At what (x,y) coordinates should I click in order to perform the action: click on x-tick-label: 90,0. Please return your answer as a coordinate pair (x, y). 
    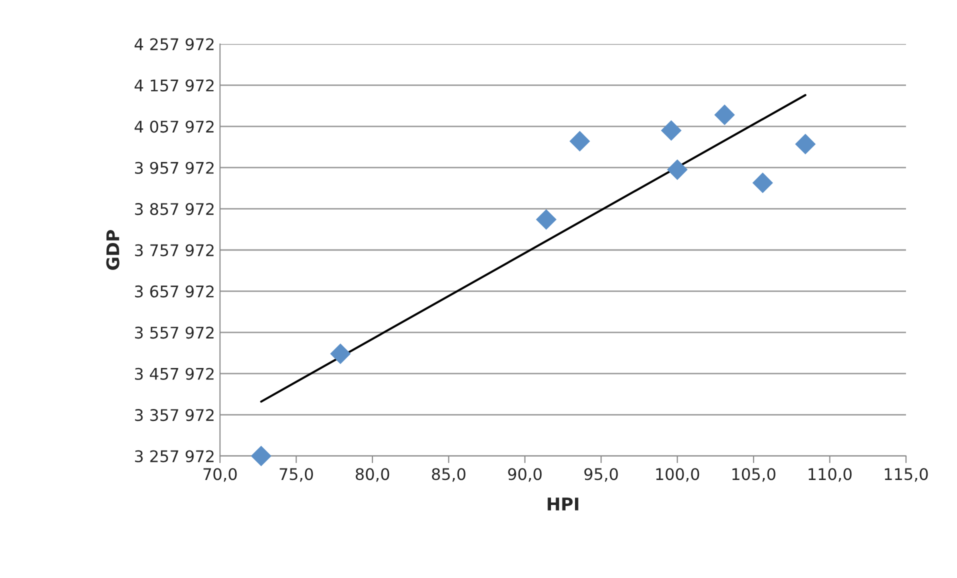
    Looking at the image, I should click on (525, 475).